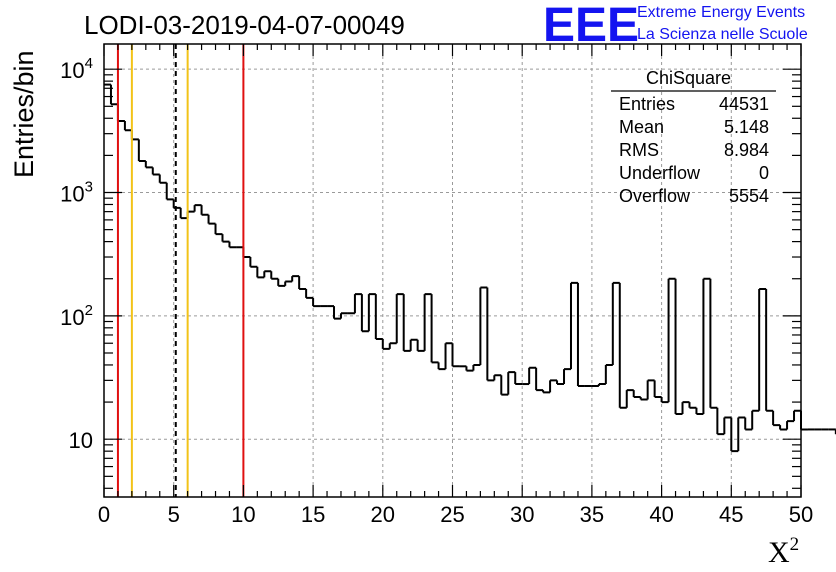 The width and height of the screenshot is (836, 572). What do you see at coordinates (180, 270) in the screenshot?
I see `reference-lines` at bounding box center [180, 270].